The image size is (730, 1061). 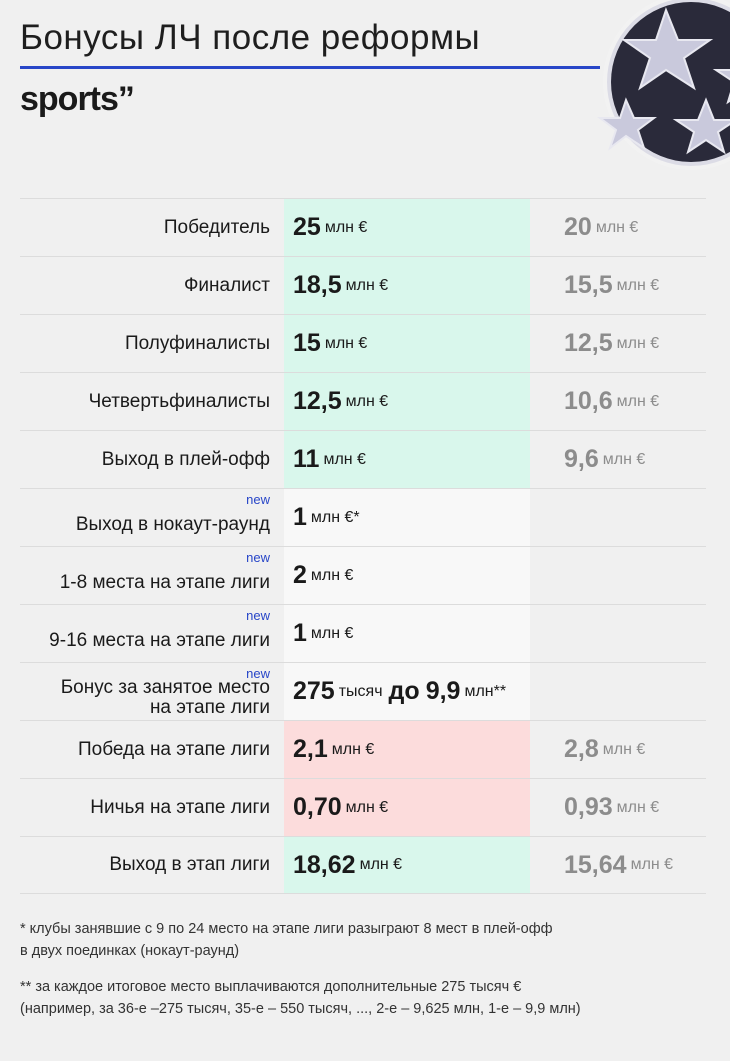 What do you see at coordinates (443, 691) in the screenshot?
I see `new-value-2: 9,9` at bounding box center [443, 691].